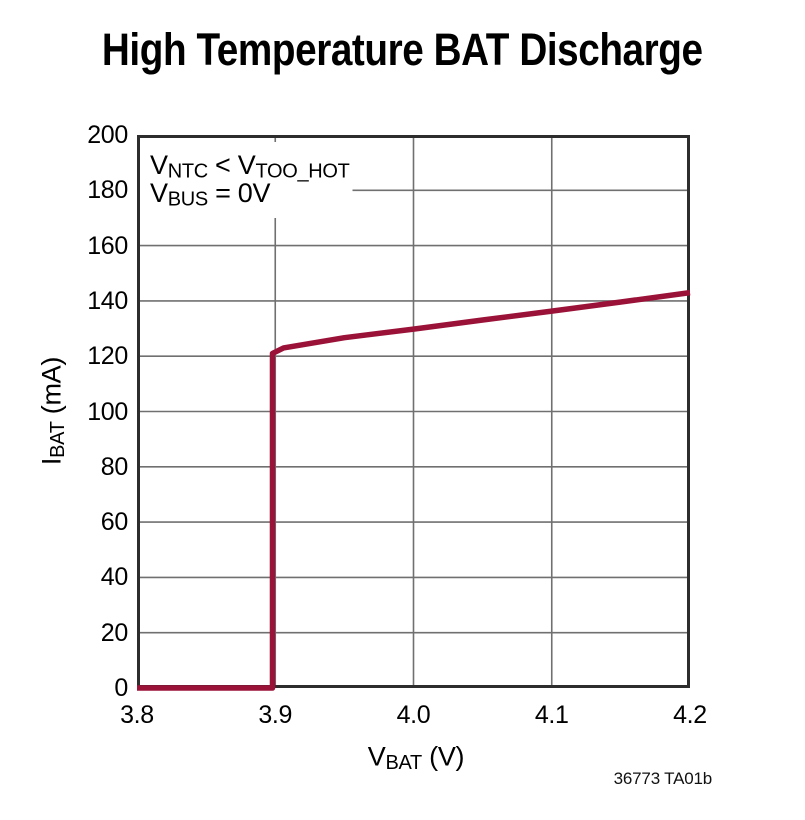 This screenshot has height=820, width=805. What do you see at coordinates (187, 171) in the screenshot?
I see `annotation-l1-subscript-1: NTC` at bounding box center [187, 171].